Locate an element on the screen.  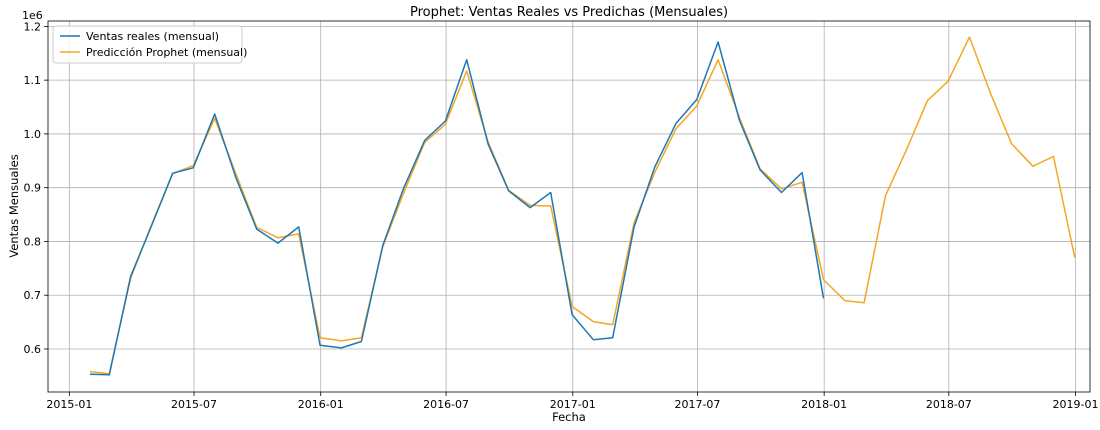
x-tick-label: 2015-07 is located at coordinates (194, 404).